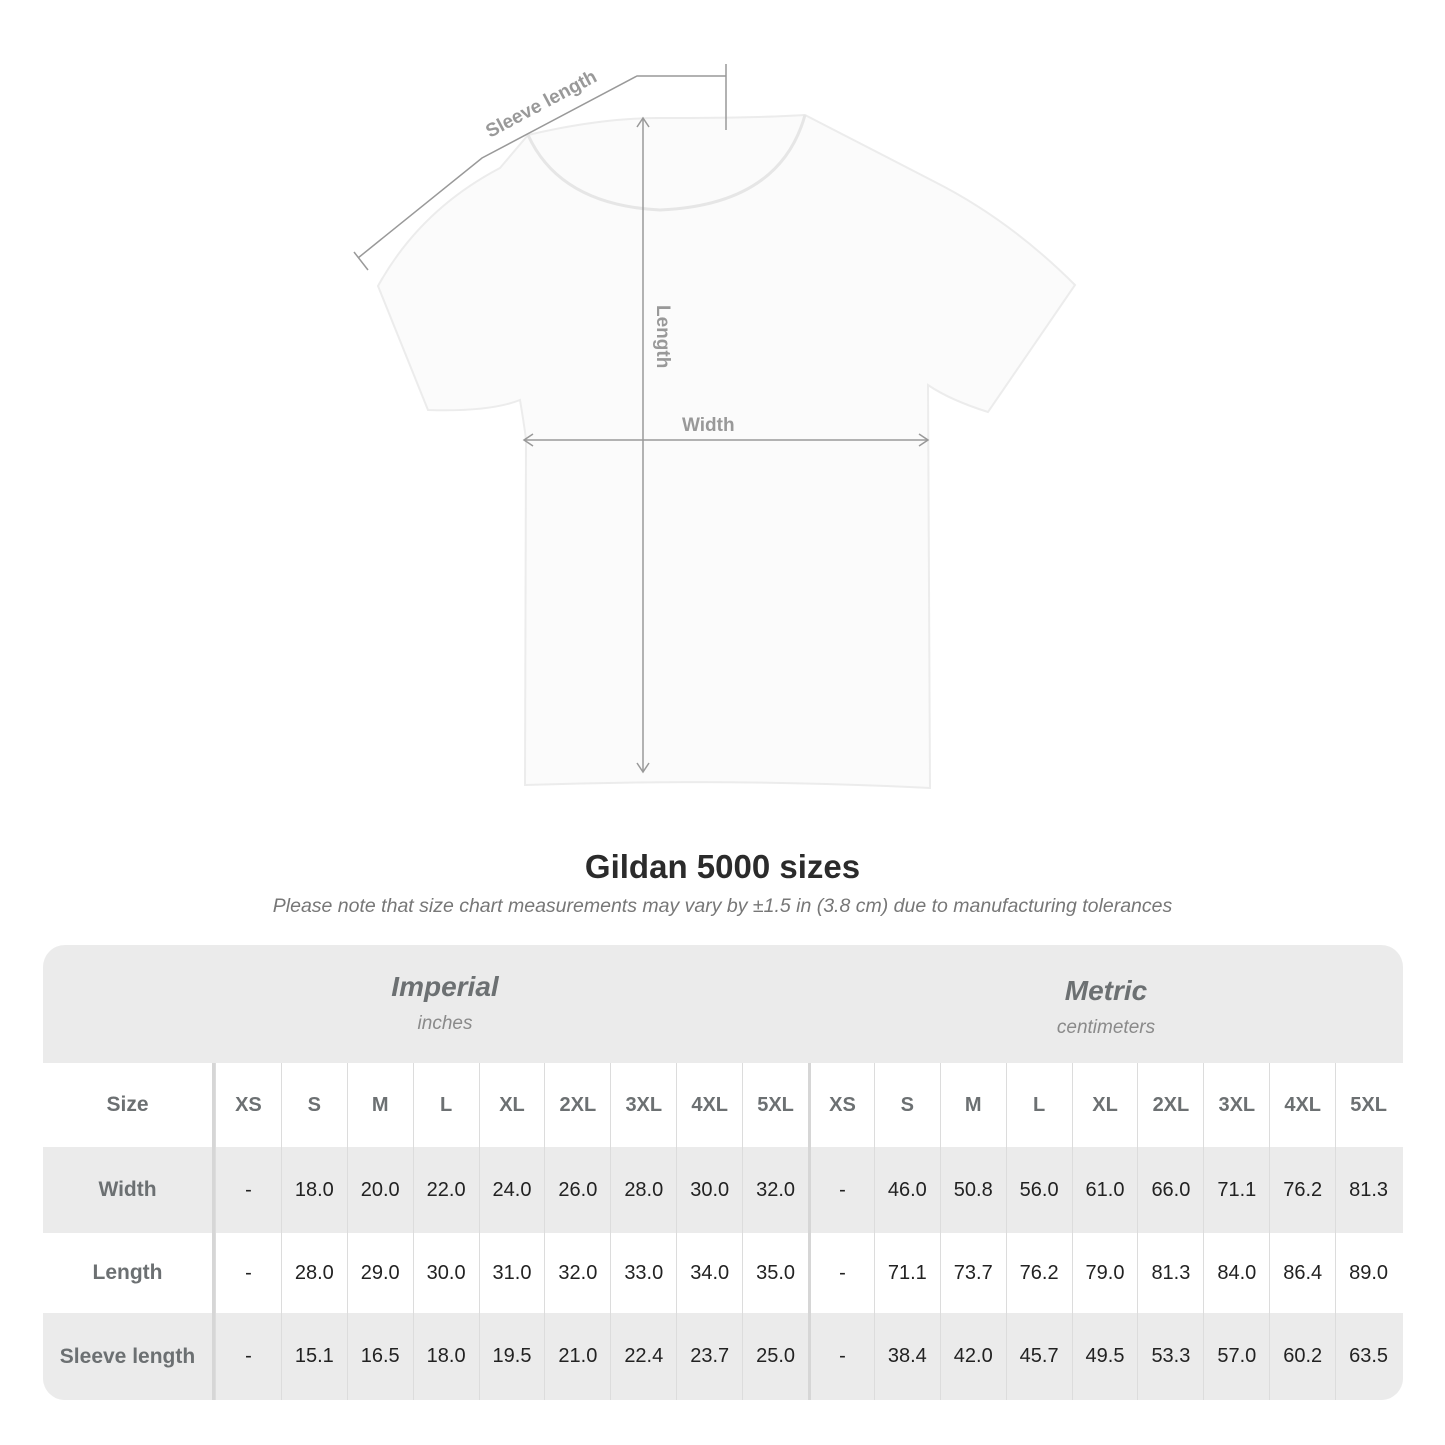 Image resolution: width=1445 pixels, height=1445 pixels. I want to click on sleeve-measure-line, so click(541, 167).